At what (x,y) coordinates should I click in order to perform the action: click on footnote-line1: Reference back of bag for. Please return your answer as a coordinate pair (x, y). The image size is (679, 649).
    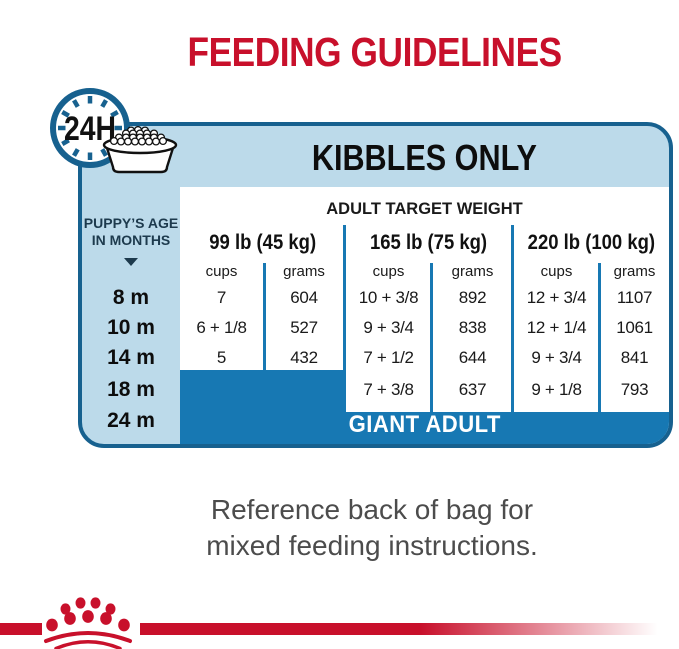
    Looking at the image, I should click on (372, 509).